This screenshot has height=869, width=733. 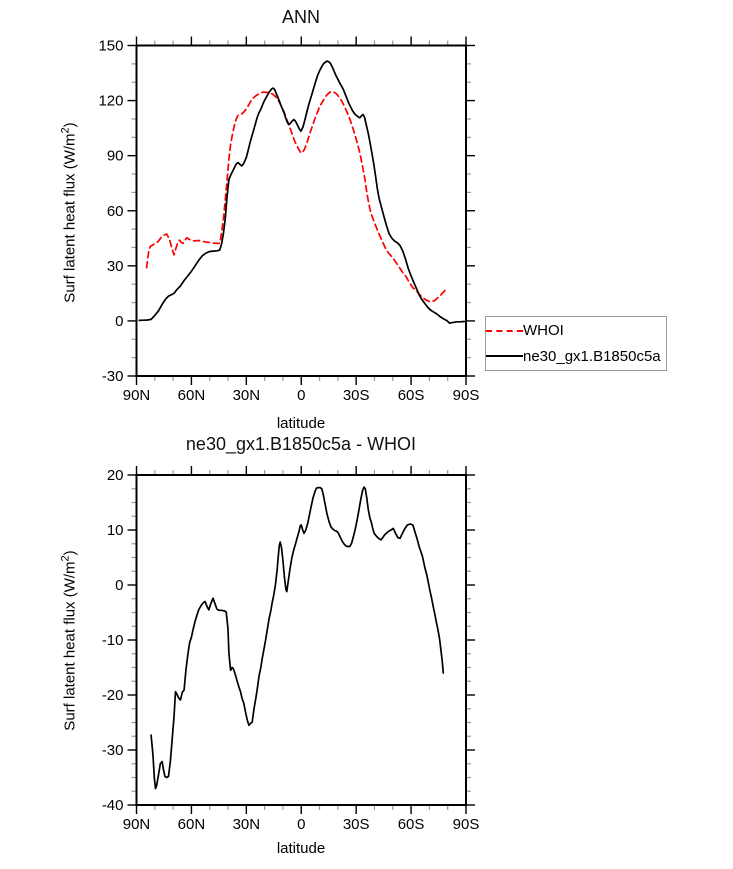 What do you see at coordinates (115, 266) in the screenshot?
I see `y-tick-label: 30` at bounding box center [115, 266].